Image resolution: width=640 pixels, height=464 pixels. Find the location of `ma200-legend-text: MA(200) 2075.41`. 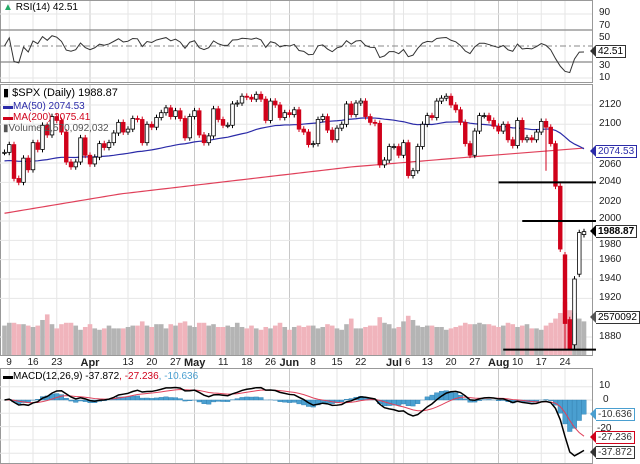

ma200-legend-text: MA(200) 2075.41 is located at coordinates (52, 117).